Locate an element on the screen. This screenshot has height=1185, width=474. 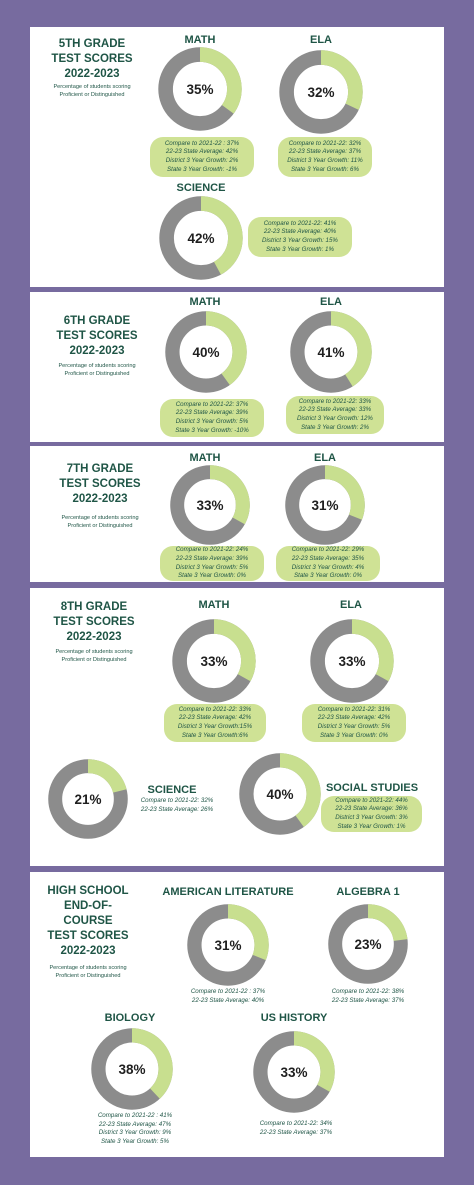
stat-line: District 3 Year Growth: 15% is located at coordinates (300, 240).